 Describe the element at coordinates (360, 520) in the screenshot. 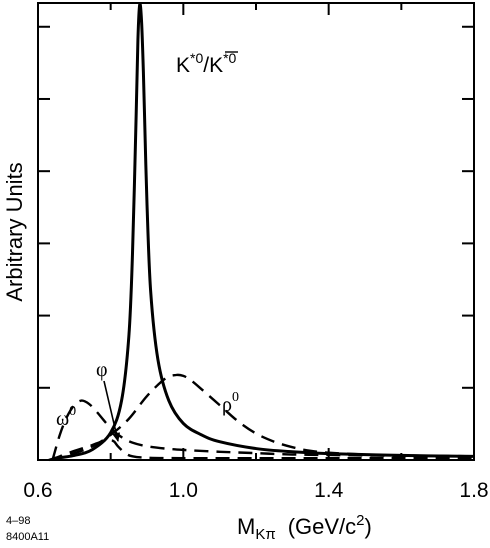

I see `x-axis-label-units-sup: 2` at that location.